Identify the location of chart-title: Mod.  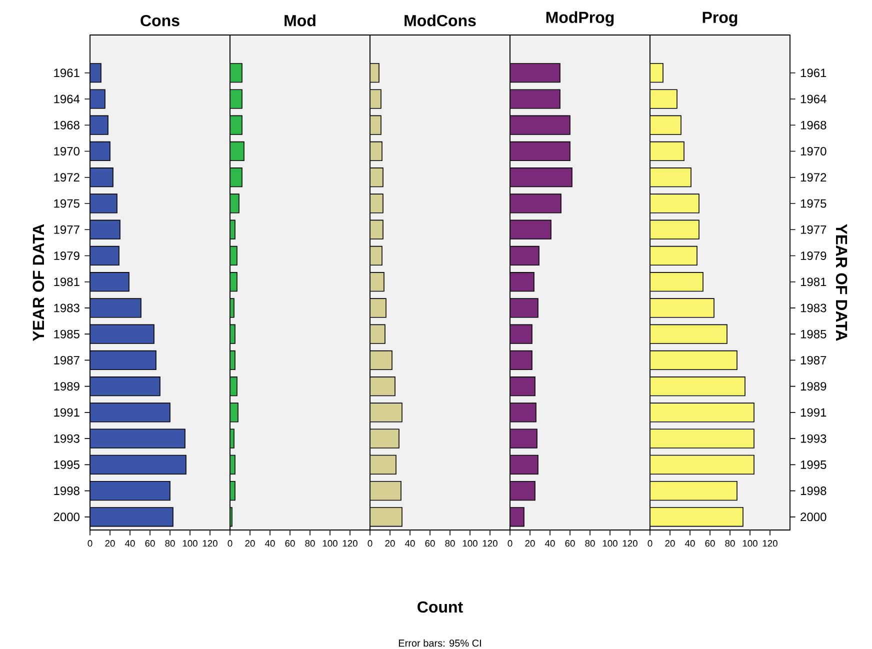
(300, 20).